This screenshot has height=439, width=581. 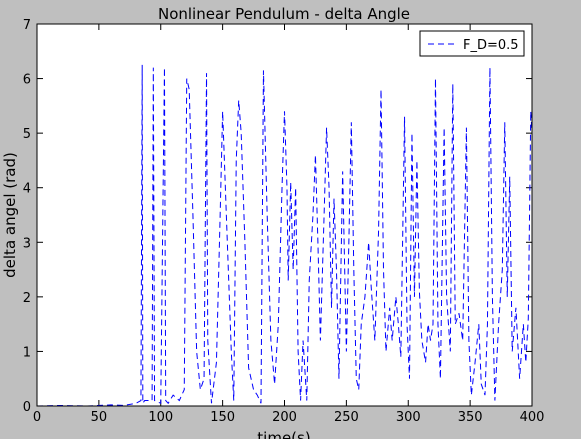 What do you see at coordinates (222, 417) in the screenshot?
I see `x-tick-label: 150` at bounding box center [222, 417].